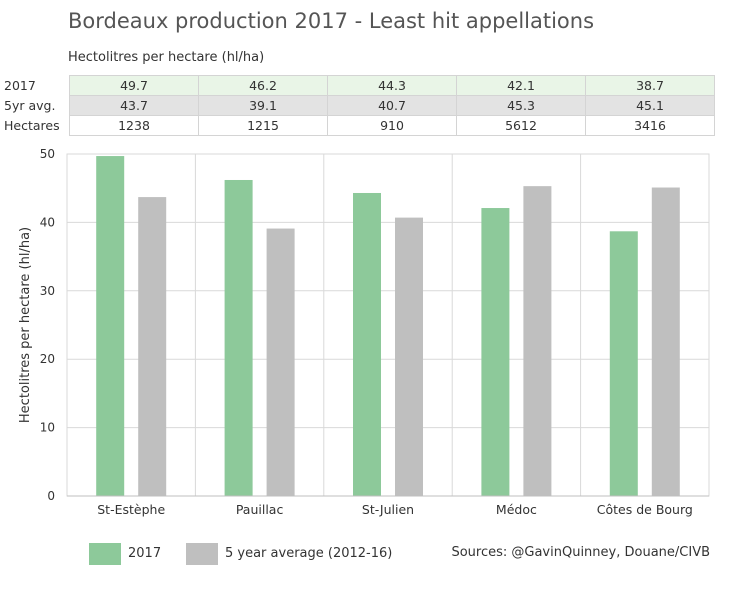 The width and height of the screenshot is (750, 589). I want to click on table-row-label: 5yr avg., so click(36, 105).